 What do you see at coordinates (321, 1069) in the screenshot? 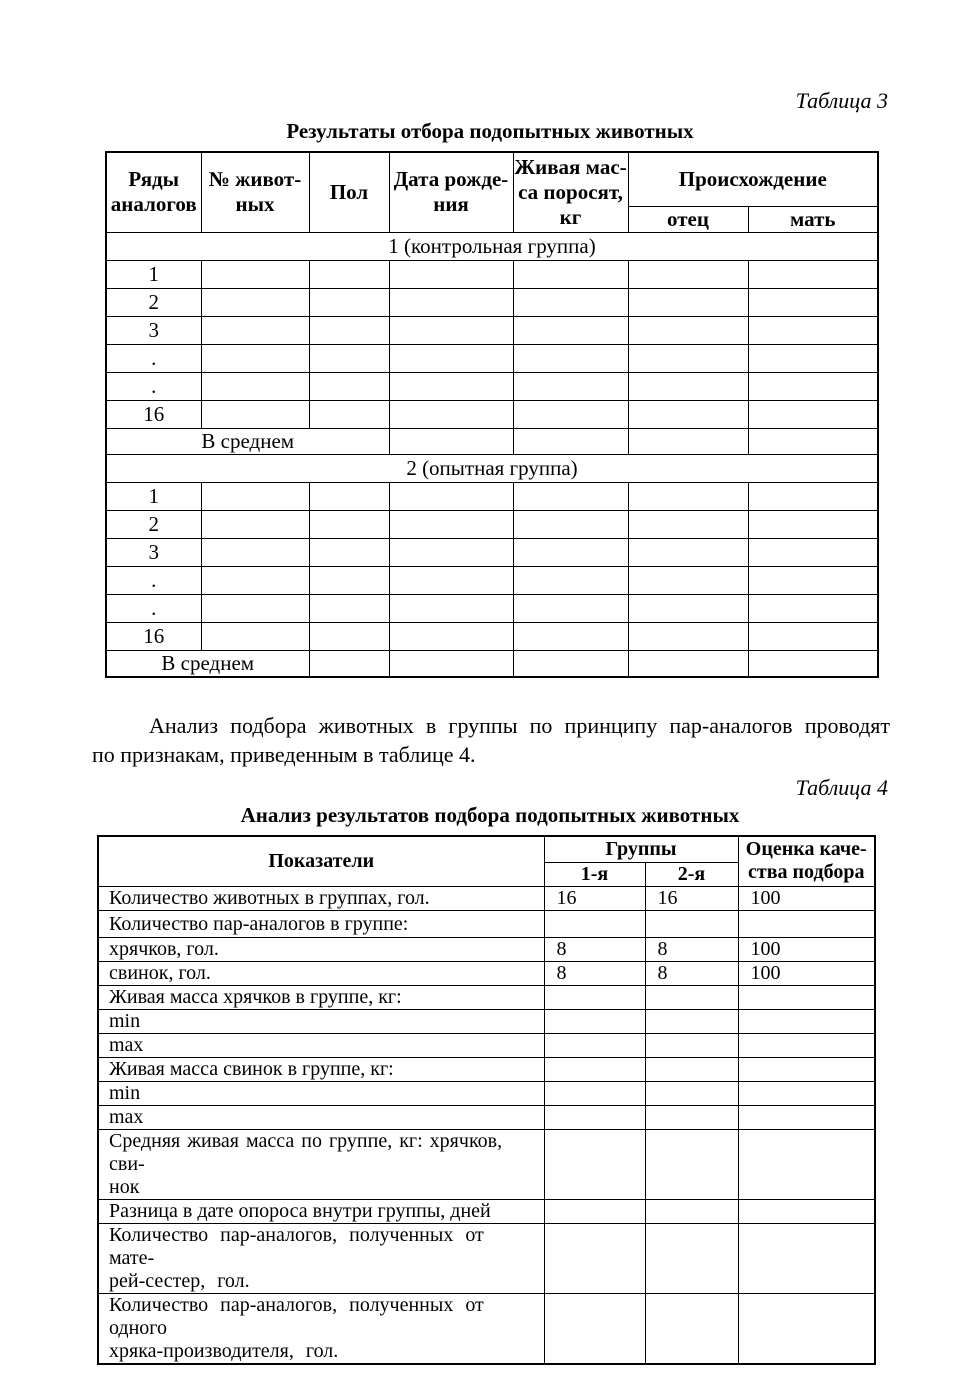
I see `indicator-cell: Живая масса свинок в группе, кг:` at bounding box center [321, 1069].